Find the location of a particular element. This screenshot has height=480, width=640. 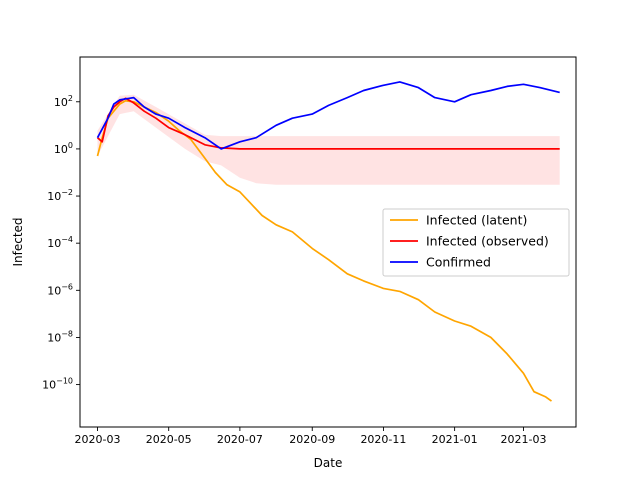

y-tick-label: 10⁻⁸ is located at coordinates (60, 336).